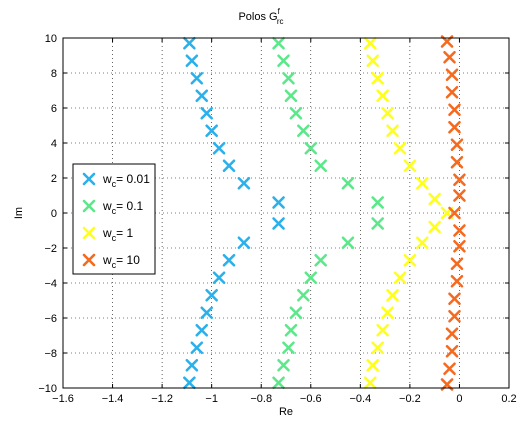  Describe the element at coordinates (51, 39) in the screenshot. I see `y-tick-label: 10` at that location.